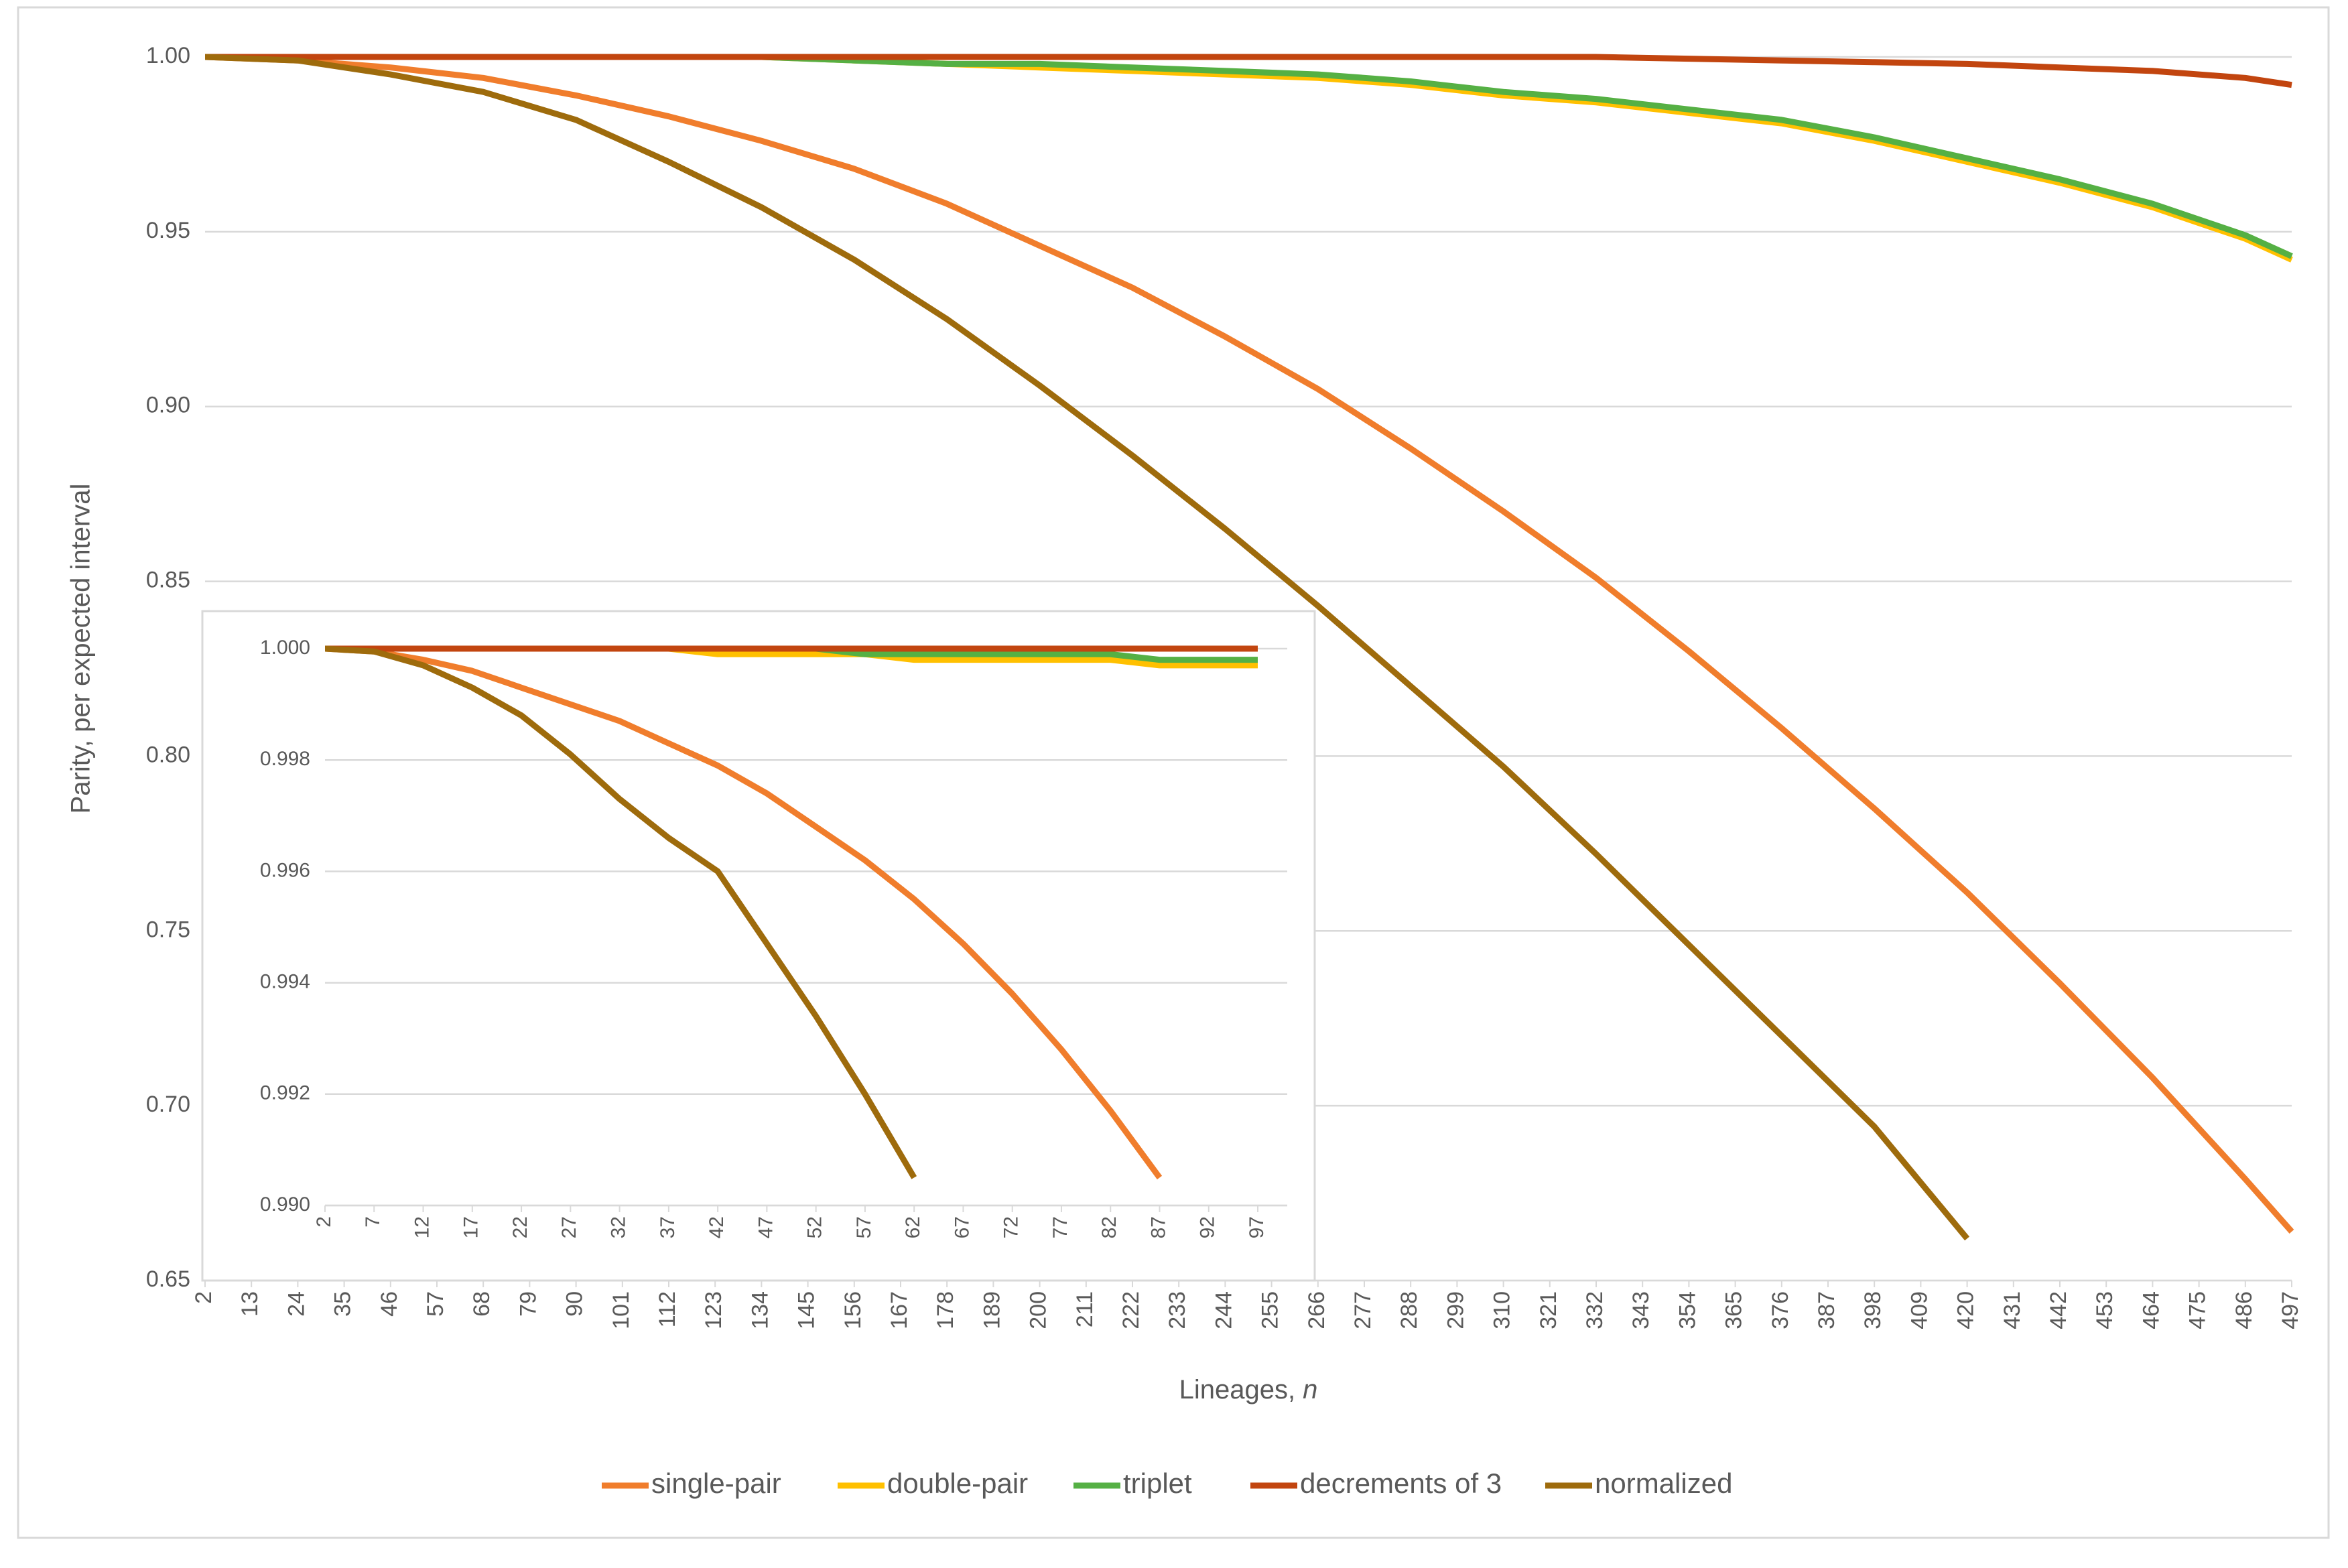 The image size is (2348, 1568). Describe the element at coordinates (668, 1227) in the screenshot. I see `x-tick-label: 37` at that location.